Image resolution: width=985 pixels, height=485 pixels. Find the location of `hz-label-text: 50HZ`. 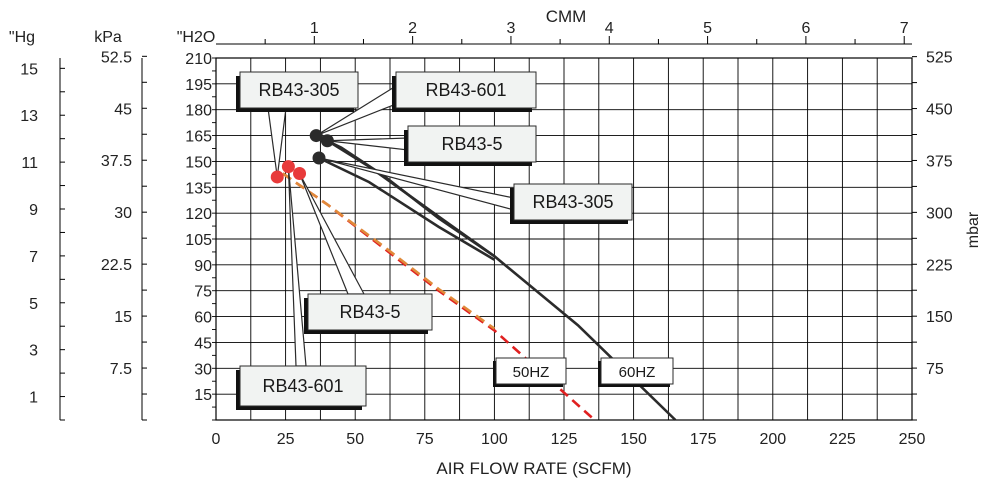

hz-label-text: 50HZ is located at coordinates (531, 372).